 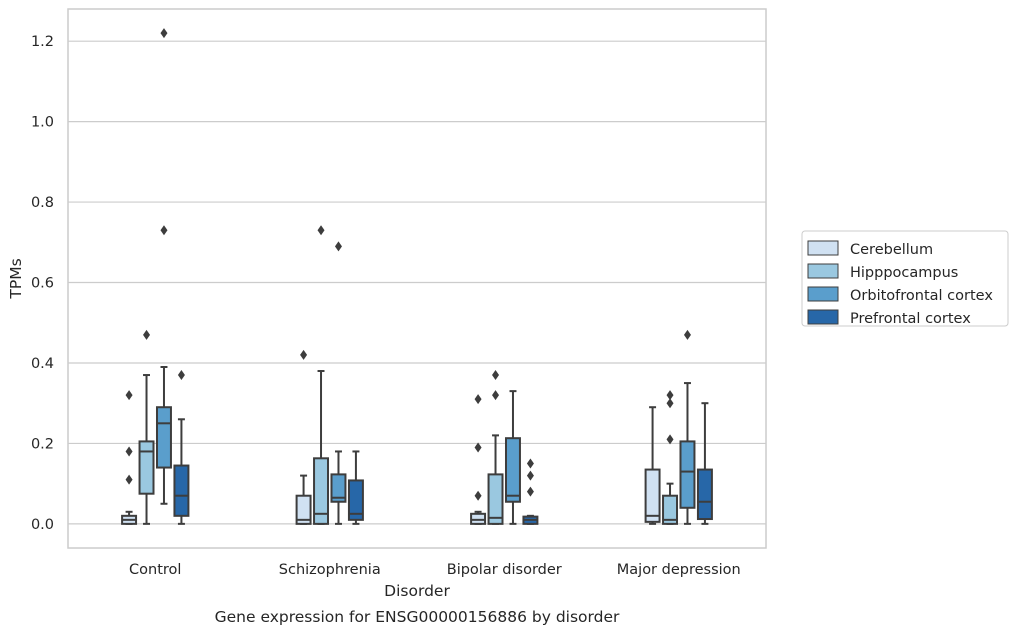 I want to click on x-tick-label: Major depression, so click(x=679, y=570).